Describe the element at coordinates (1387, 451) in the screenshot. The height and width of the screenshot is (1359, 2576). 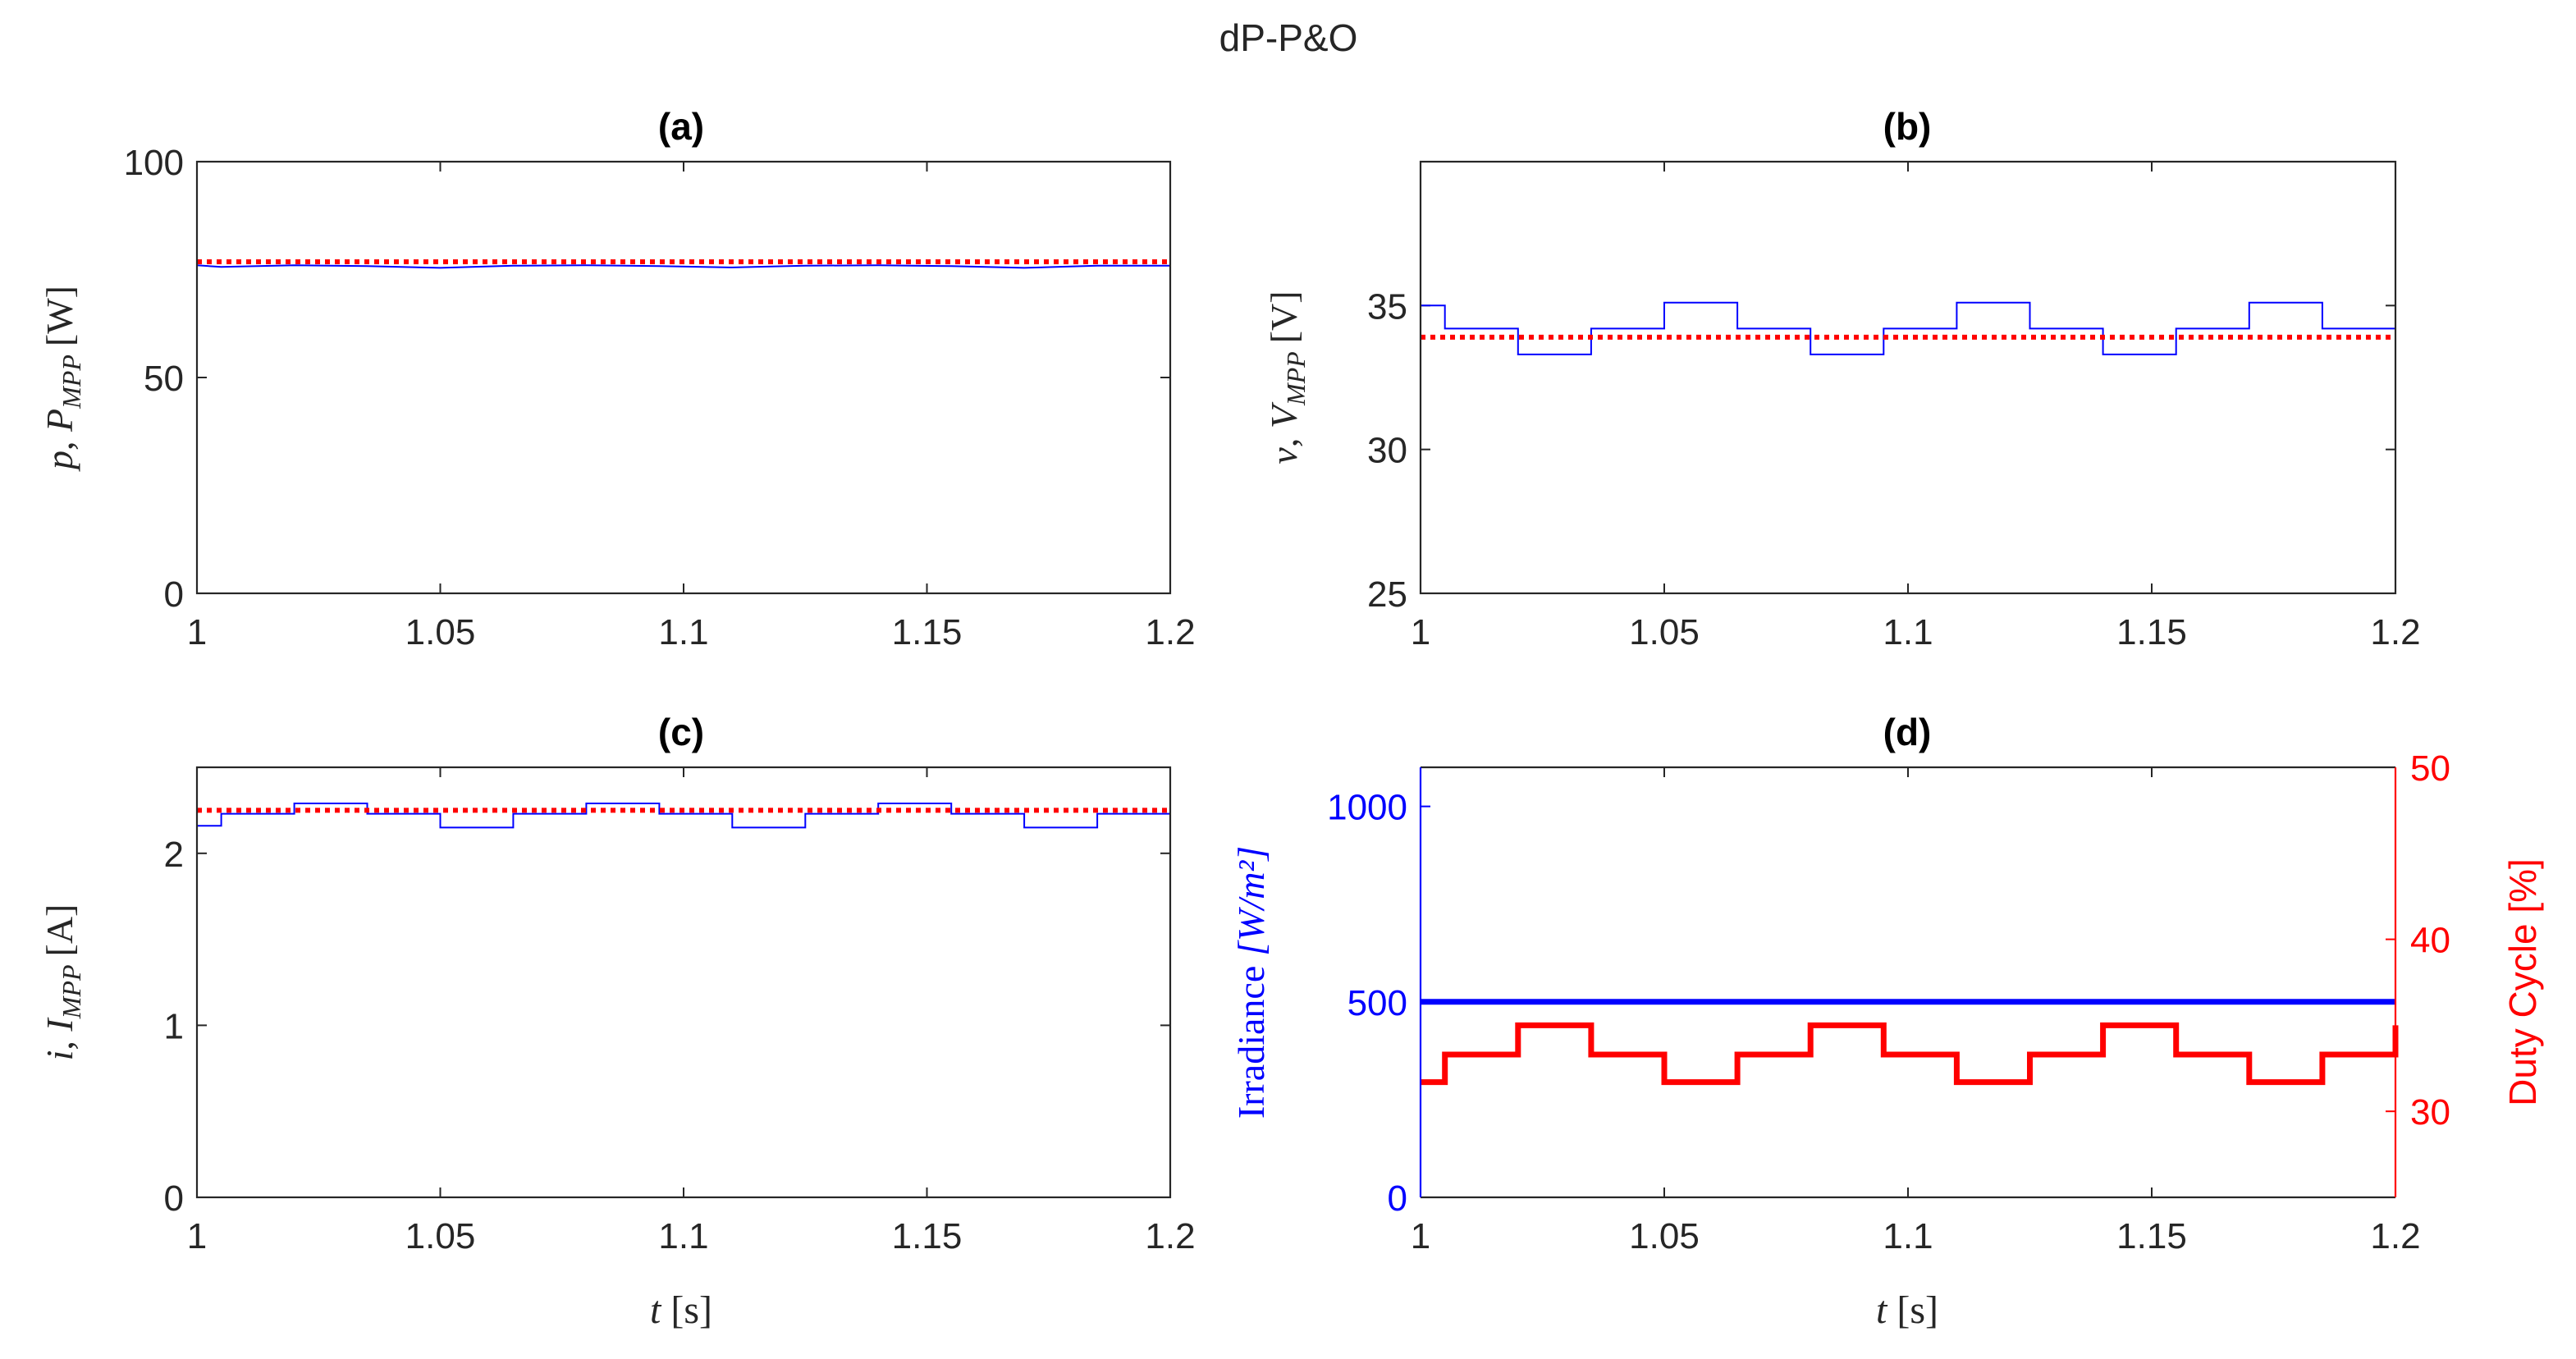
I see `panel-b-ytick-label: 30` at that location.